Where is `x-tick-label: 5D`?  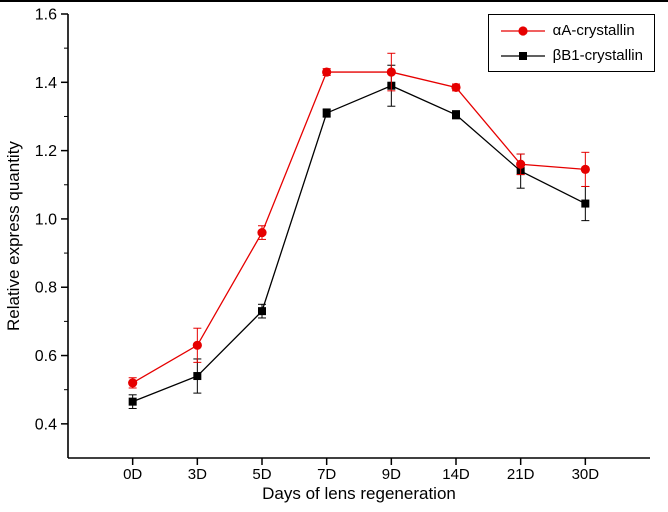
x-tick-label: 5D is located at coordinates (261, 474).